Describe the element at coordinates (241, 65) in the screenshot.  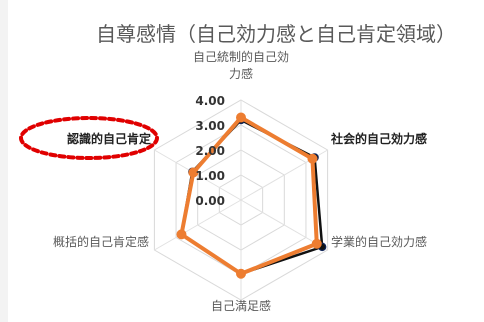
I see `category-label: 自己統制的自己効力感` at that location.